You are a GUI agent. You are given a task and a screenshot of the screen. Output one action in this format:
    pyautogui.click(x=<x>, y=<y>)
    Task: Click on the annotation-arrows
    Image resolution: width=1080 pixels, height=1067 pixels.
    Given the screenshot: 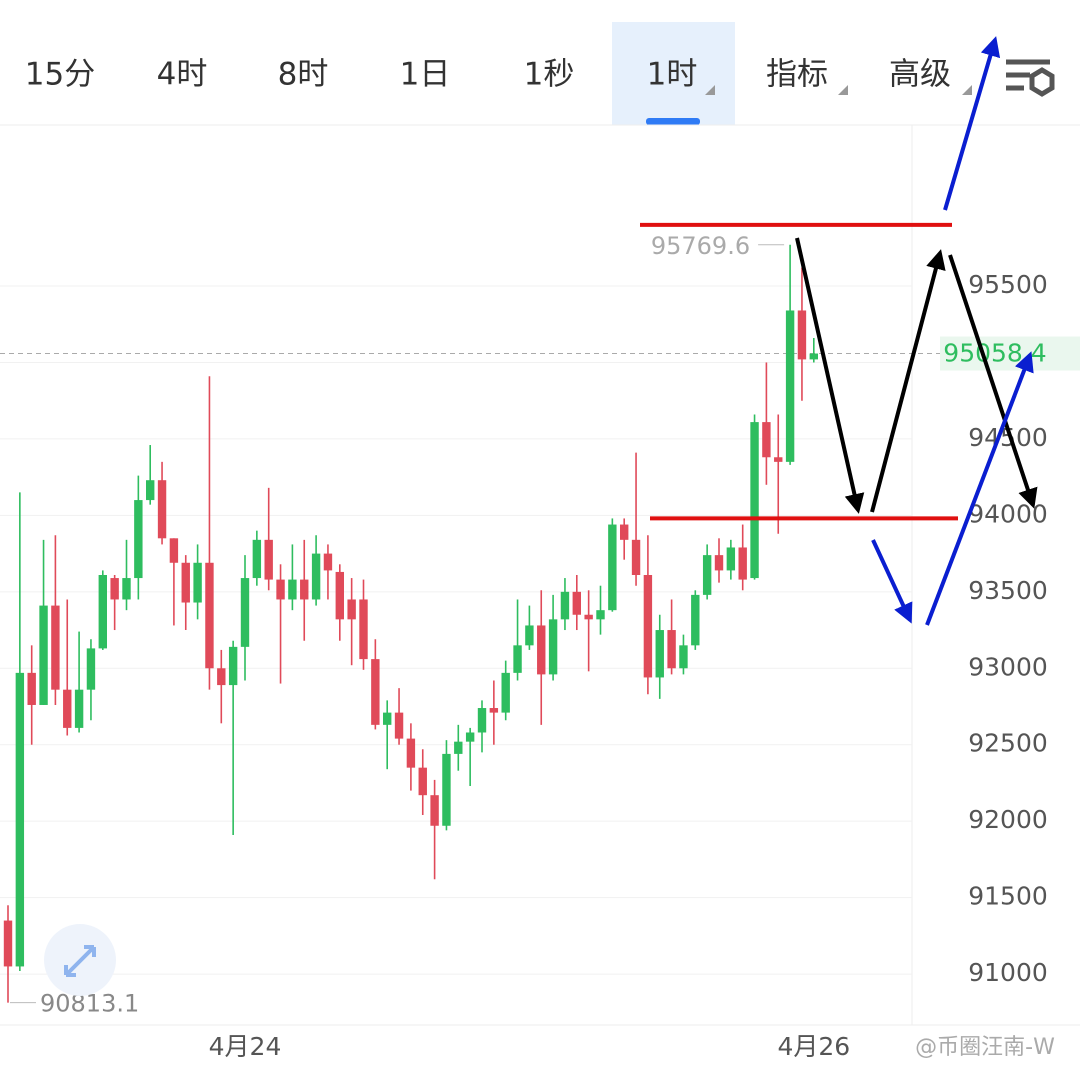 What is the action you would take?
    pyautogui.click(x=916, y=331)
    